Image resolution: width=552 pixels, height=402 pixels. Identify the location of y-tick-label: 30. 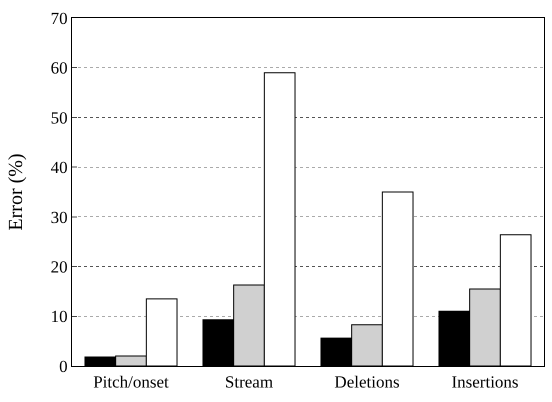
(59, 217).